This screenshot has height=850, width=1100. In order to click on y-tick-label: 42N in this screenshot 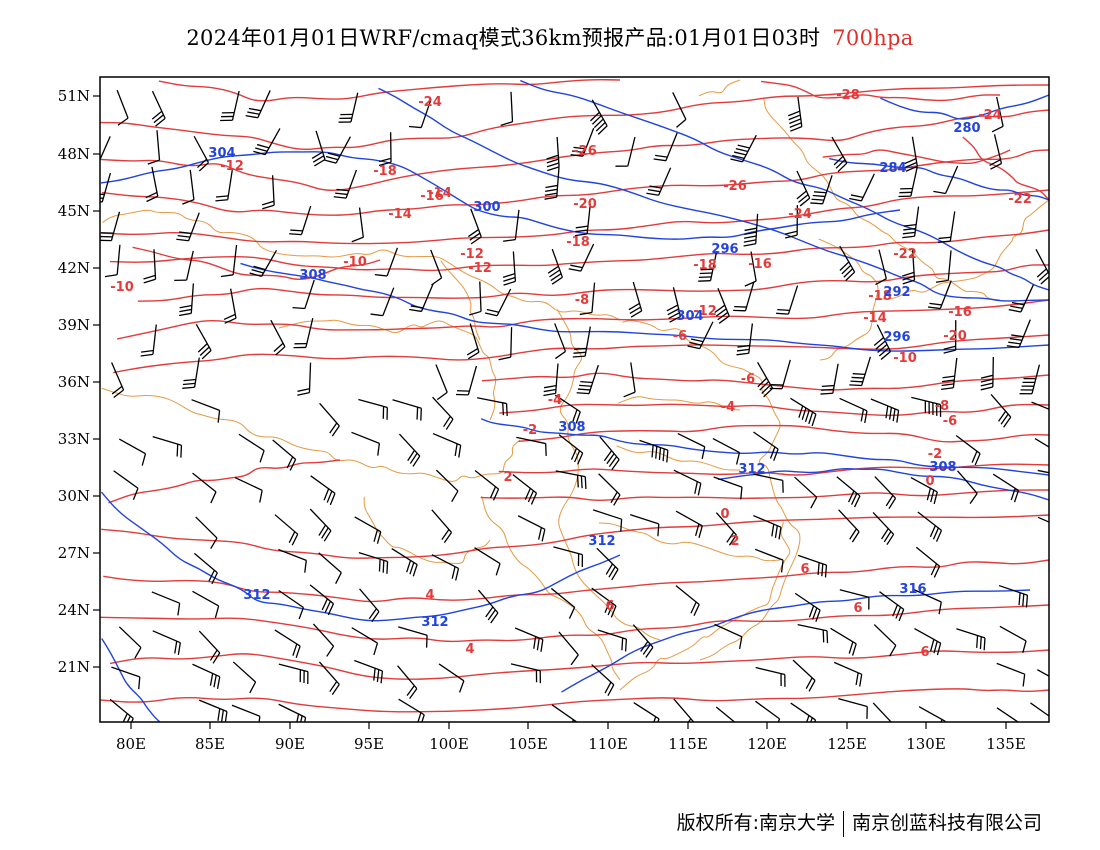, I will do `click(74, 268)`.